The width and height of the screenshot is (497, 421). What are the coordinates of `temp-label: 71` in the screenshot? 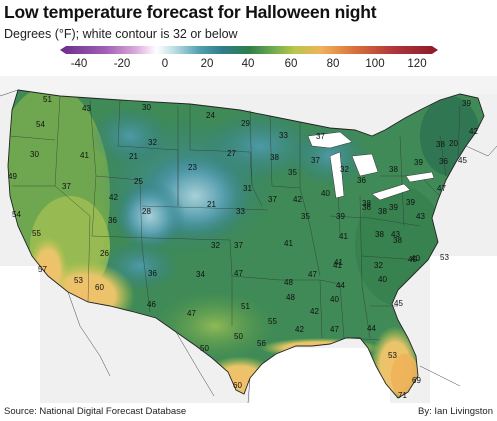 It's located at (402, 395).